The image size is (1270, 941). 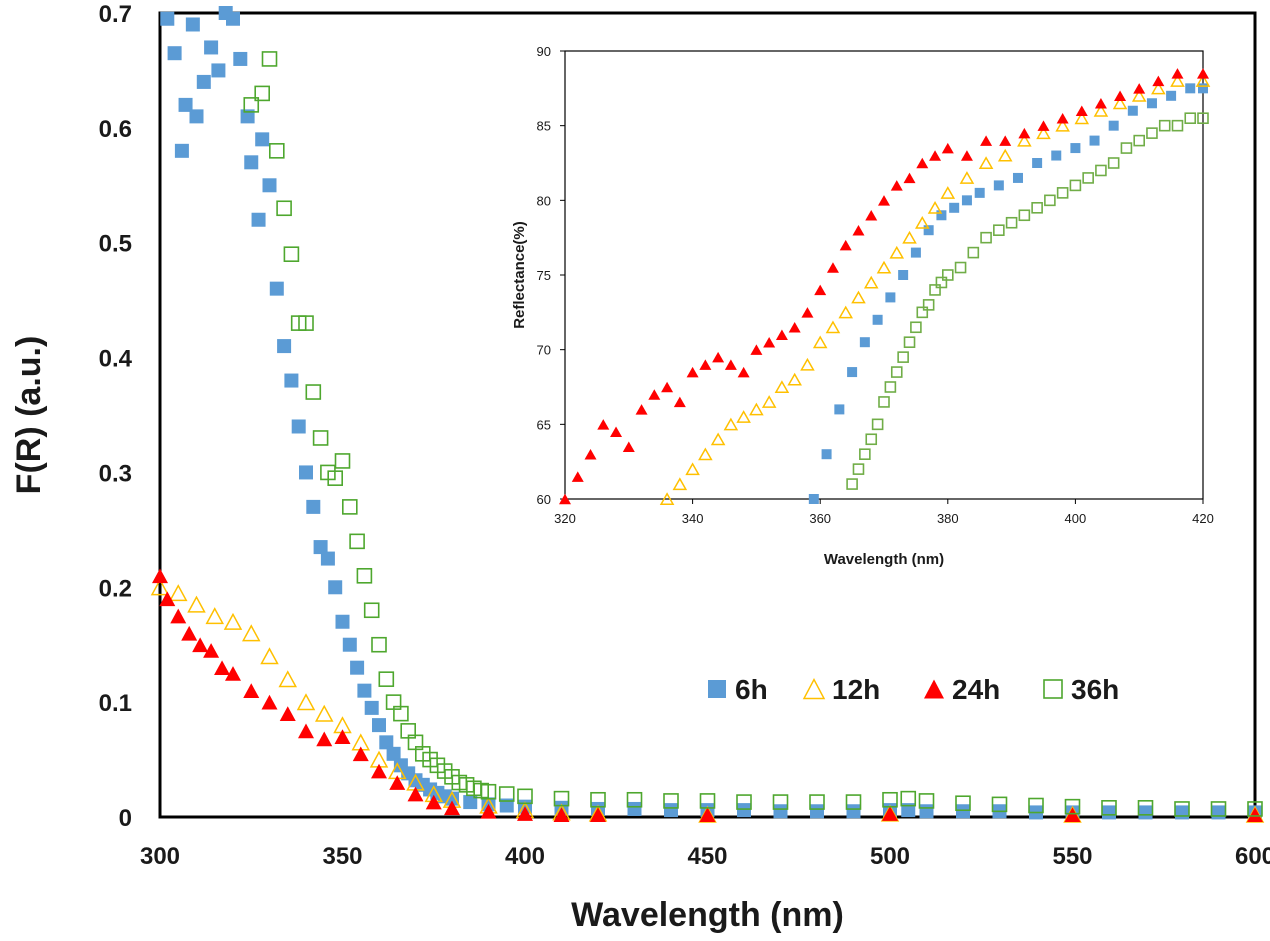 I want to click on x-tick-label: 320, so click(x=565, y=518).